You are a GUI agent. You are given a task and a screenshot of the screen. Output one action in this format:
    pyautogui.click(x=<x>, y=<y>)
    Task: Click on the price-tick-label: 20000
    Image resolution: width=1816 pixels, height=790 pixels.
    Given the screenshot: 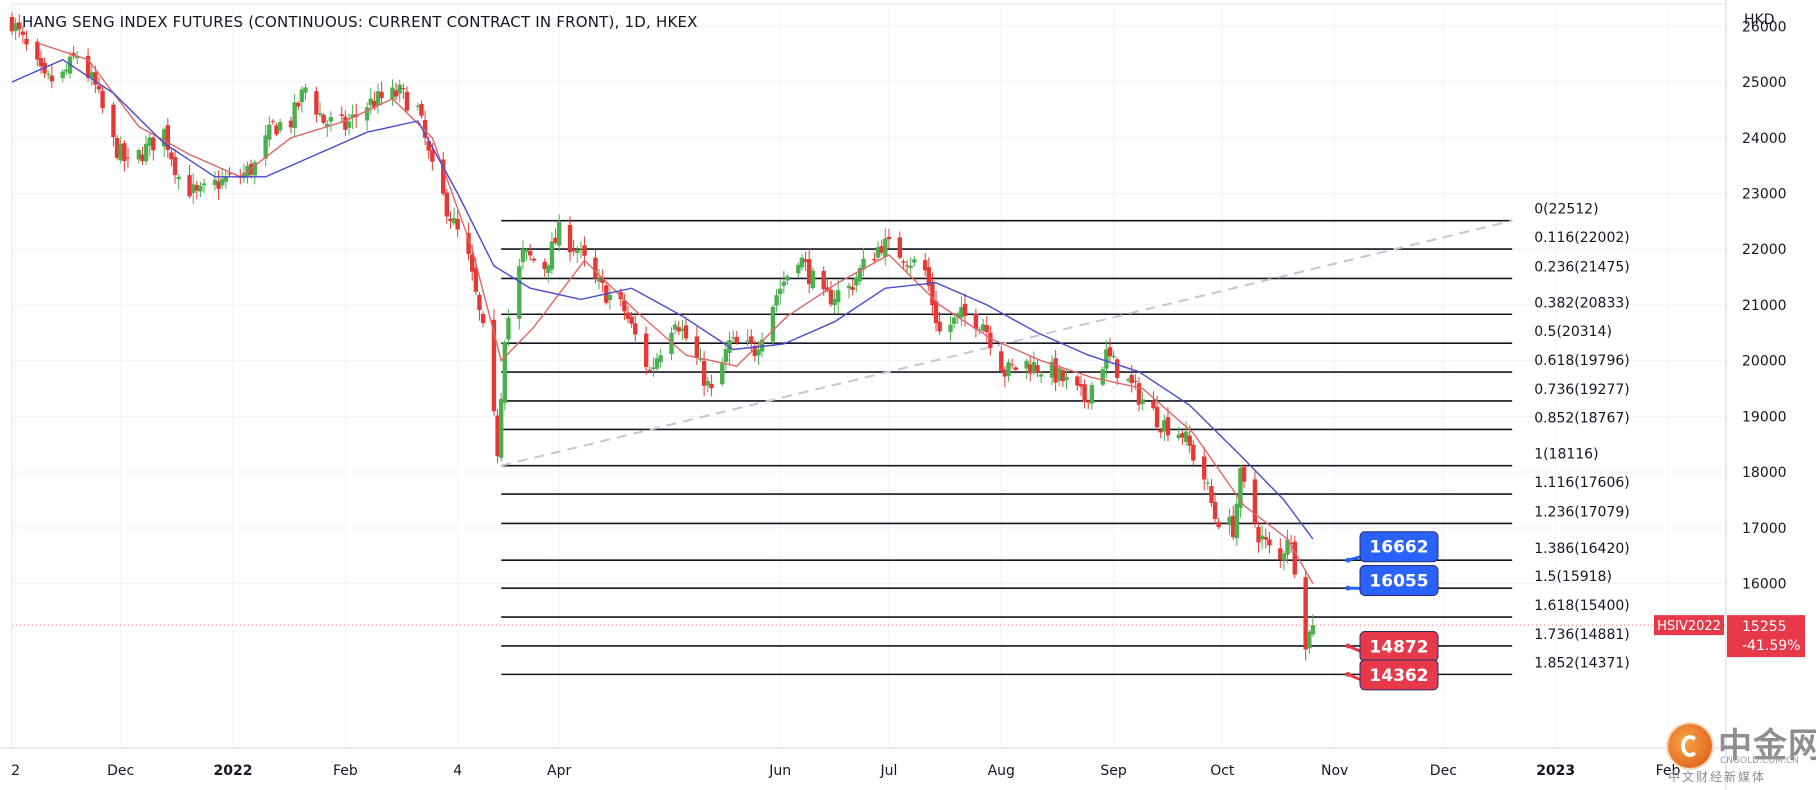 What is the action you would take?
    pyautogui.click(x=1764, y=362)
    